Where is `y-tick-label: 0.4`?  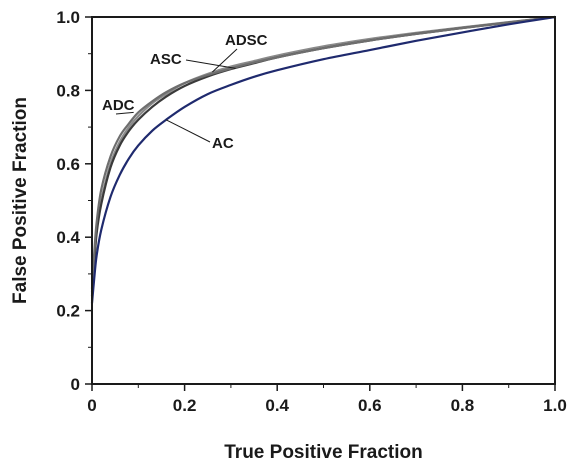
y-tick-label: 0.4 is located at coordinates (68, 237).